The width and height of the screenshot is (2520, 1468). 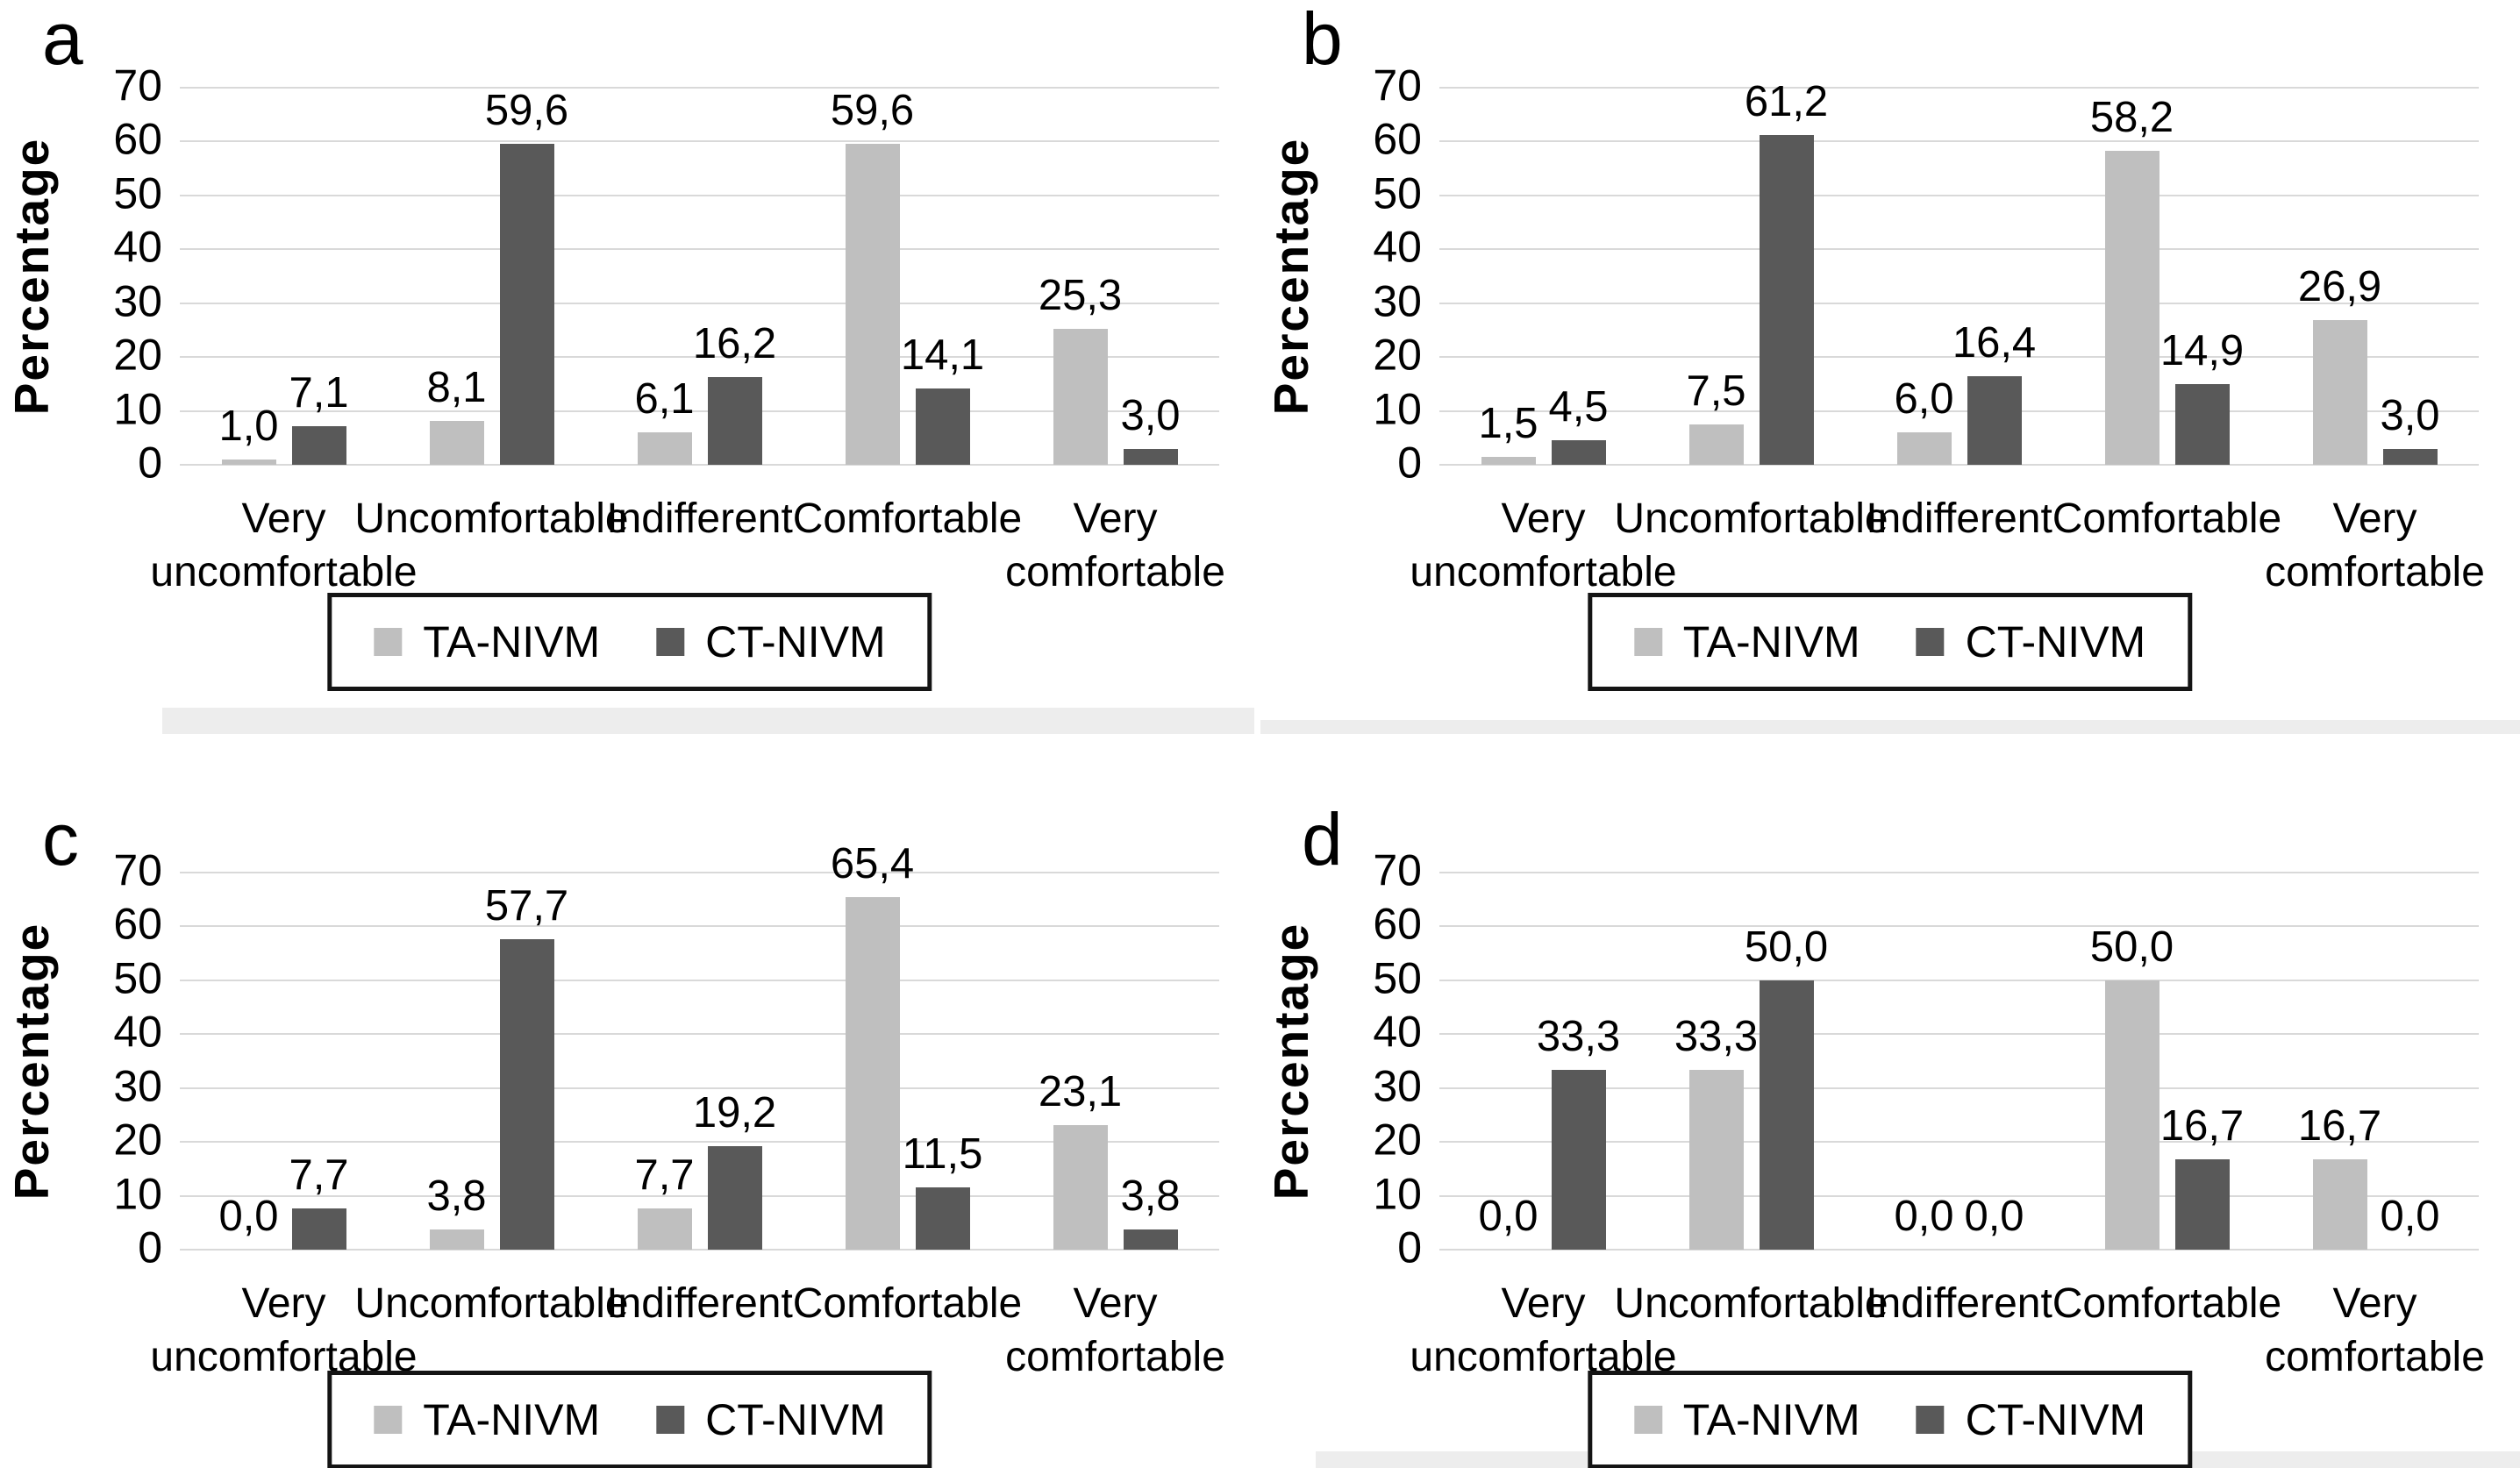 What do you see at coordinates (872, 110) in the screenshot?
I see `bar-value-label: 59,6` at bounding box center [872, 110].